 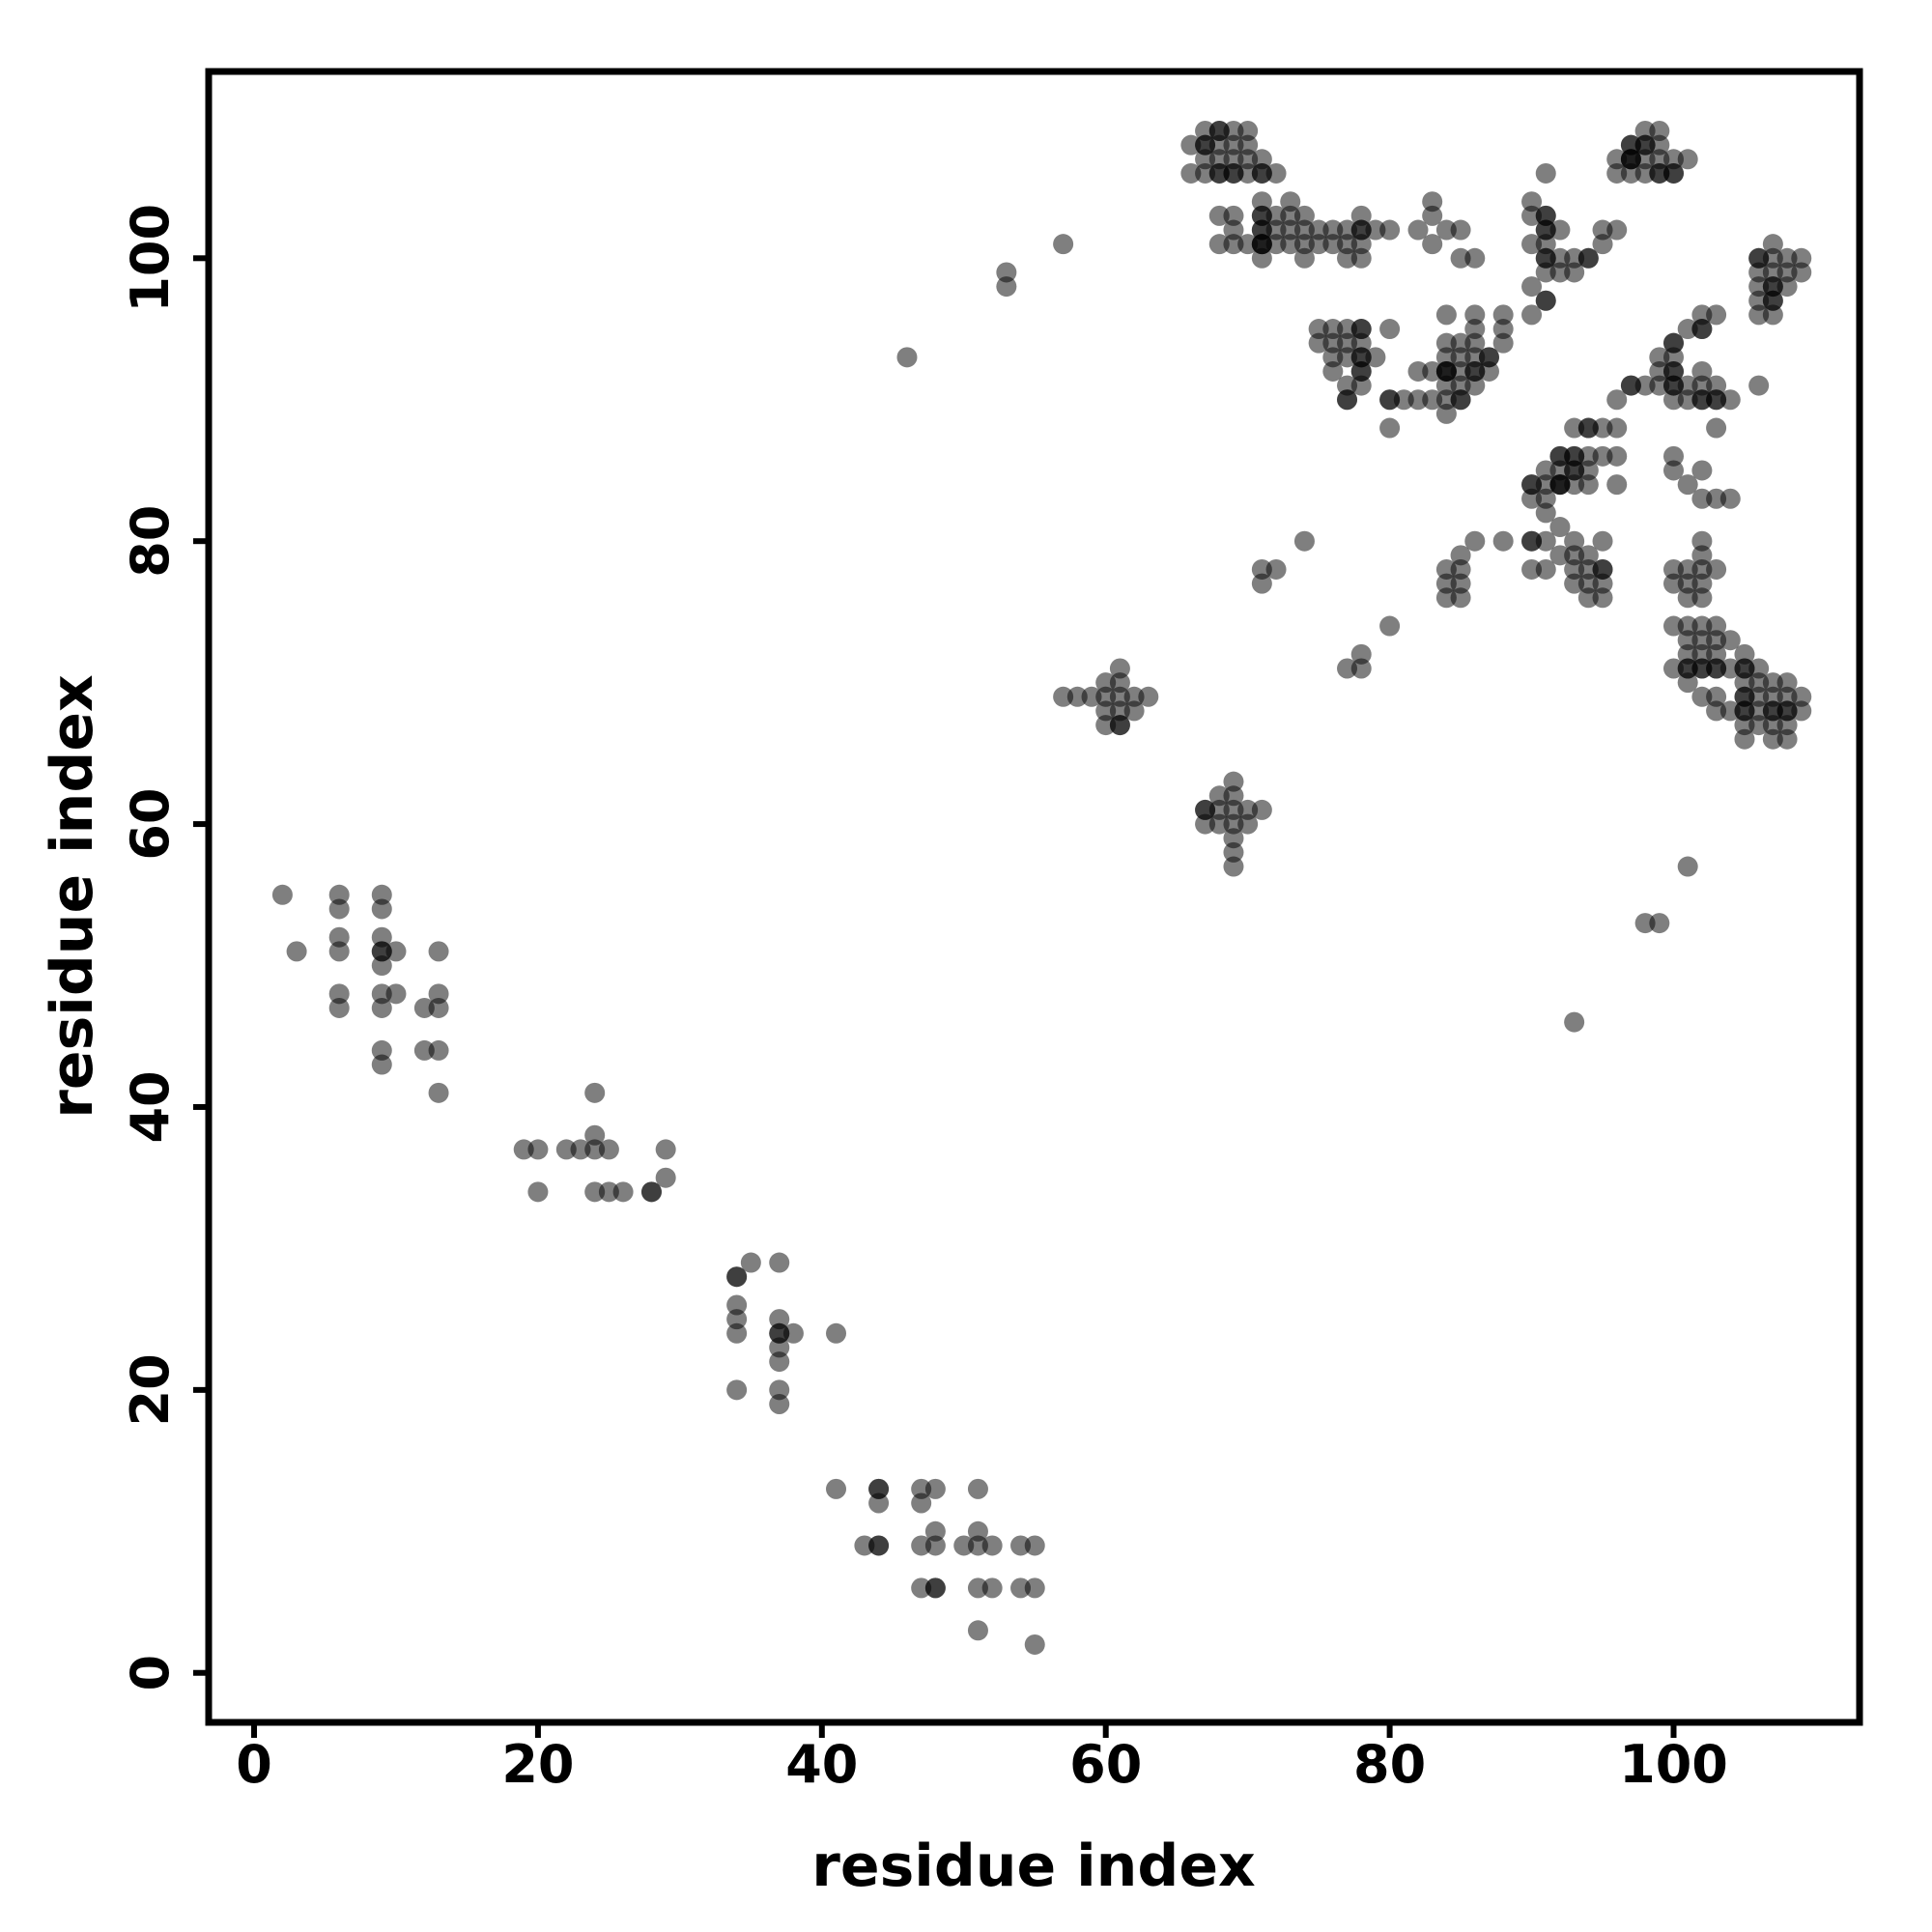 What do you see at coordinates (1673, 1764) in the screenshot?
I see `x-tick-label: 100` at bounding box center [1673, 1764].